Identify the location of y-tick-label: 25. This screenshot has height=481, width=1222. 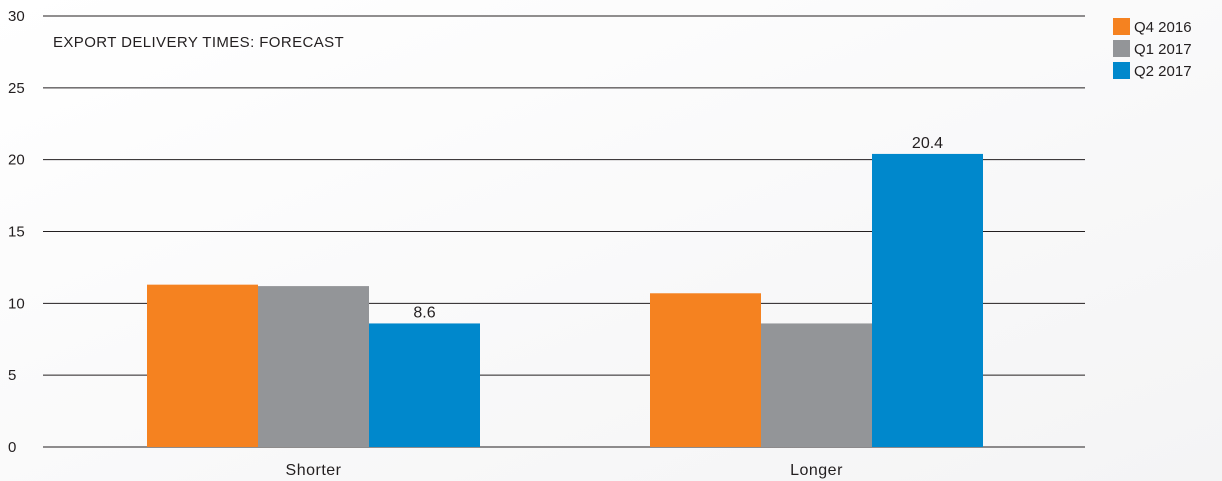
(16, 88).